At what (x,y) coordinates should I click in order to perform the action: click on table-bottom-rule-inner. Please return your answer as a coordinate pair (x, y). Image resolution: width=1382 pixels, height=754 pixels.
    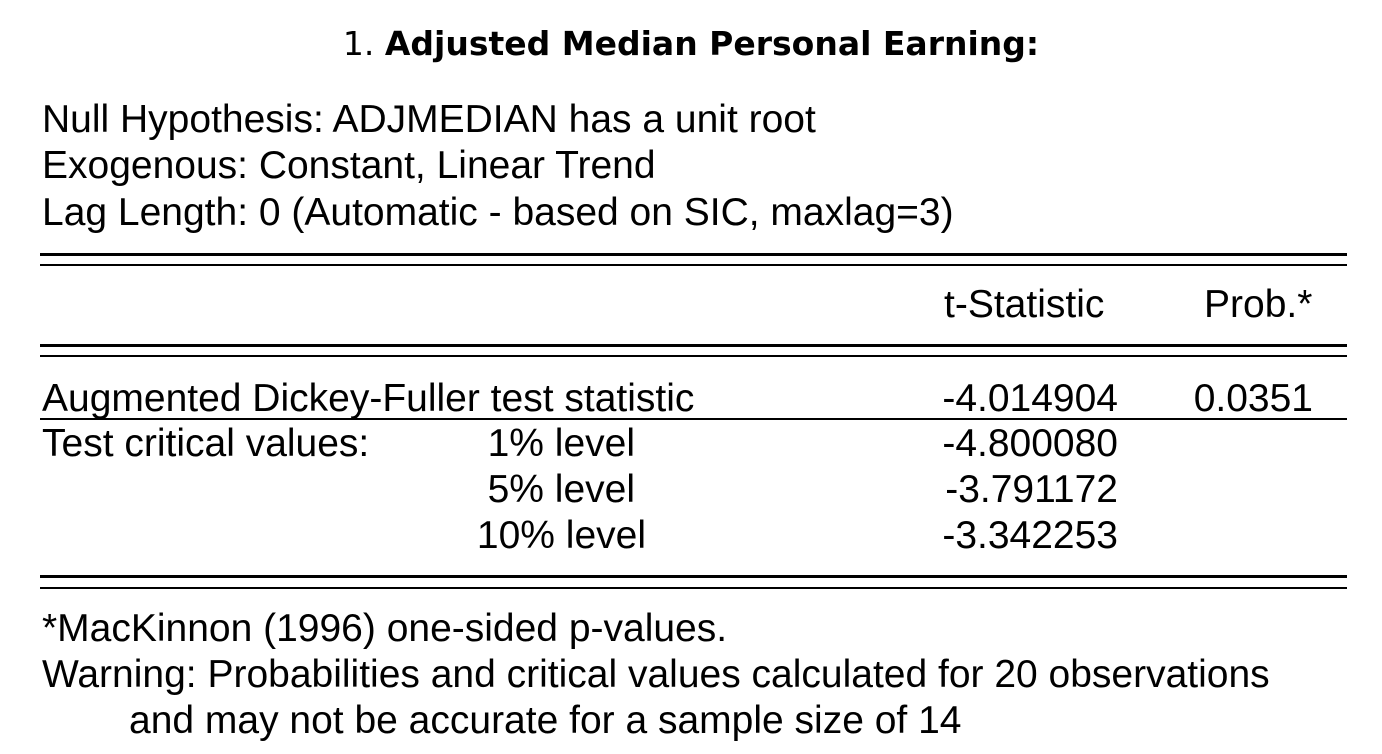
    Looking at the image, I should click on (693, 588).